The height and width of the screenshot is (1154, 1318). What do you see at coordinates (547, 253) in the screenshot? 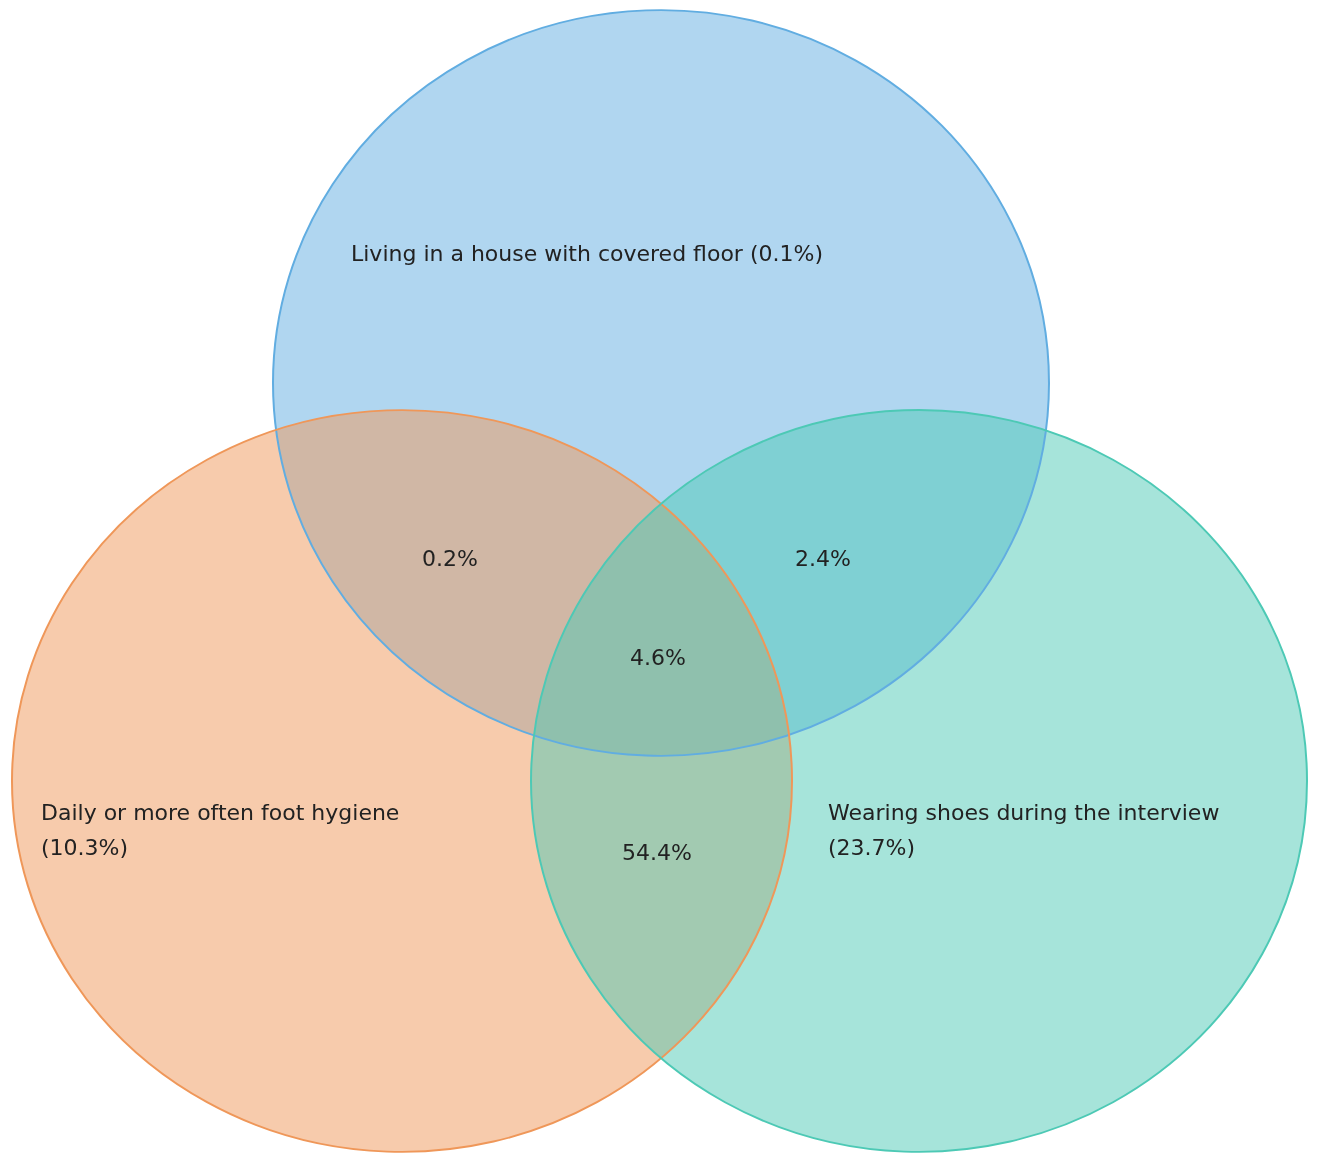
I see `series-label: Living in a house with covered floor` at bounding box center [547, 253].